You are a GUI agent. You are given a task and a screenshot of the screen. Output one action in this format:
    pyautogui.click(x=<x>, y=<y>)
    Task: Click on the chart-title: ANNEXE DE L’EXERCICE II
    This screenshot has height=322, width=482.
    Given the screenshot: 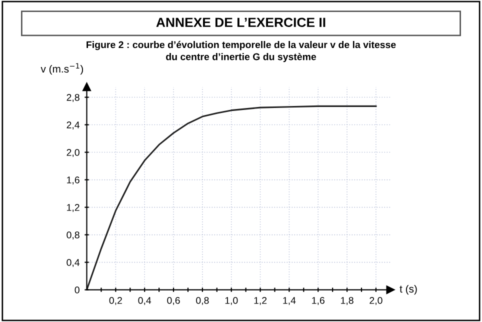 What is the action you would take?
    pyautogui.click(x=241, y=23)
    